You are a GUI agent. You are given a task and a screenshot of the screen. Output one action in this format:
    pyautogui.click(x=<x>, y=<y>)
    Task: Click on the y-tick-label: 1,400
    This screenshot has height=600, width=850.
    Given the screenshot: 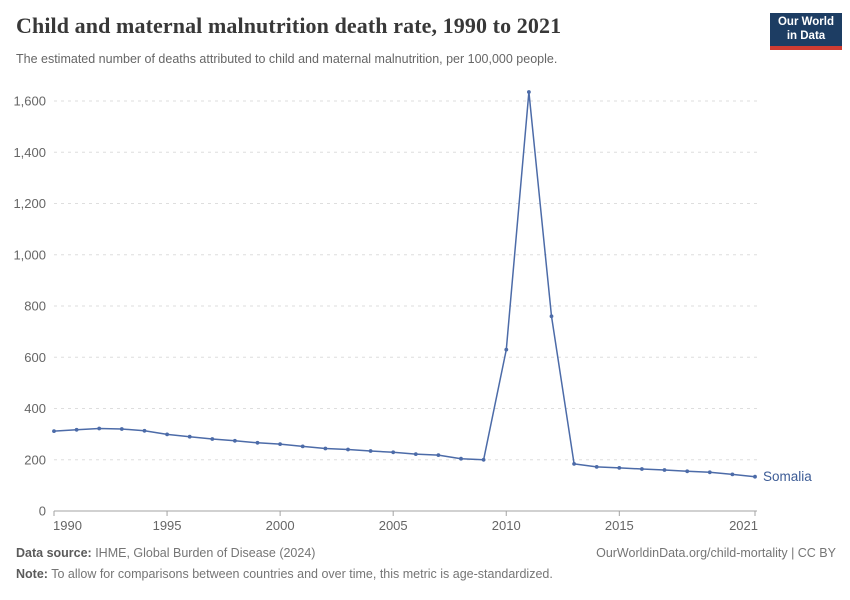 What is the action you would take?
    pyautogui.click(x=29, y=152)
    